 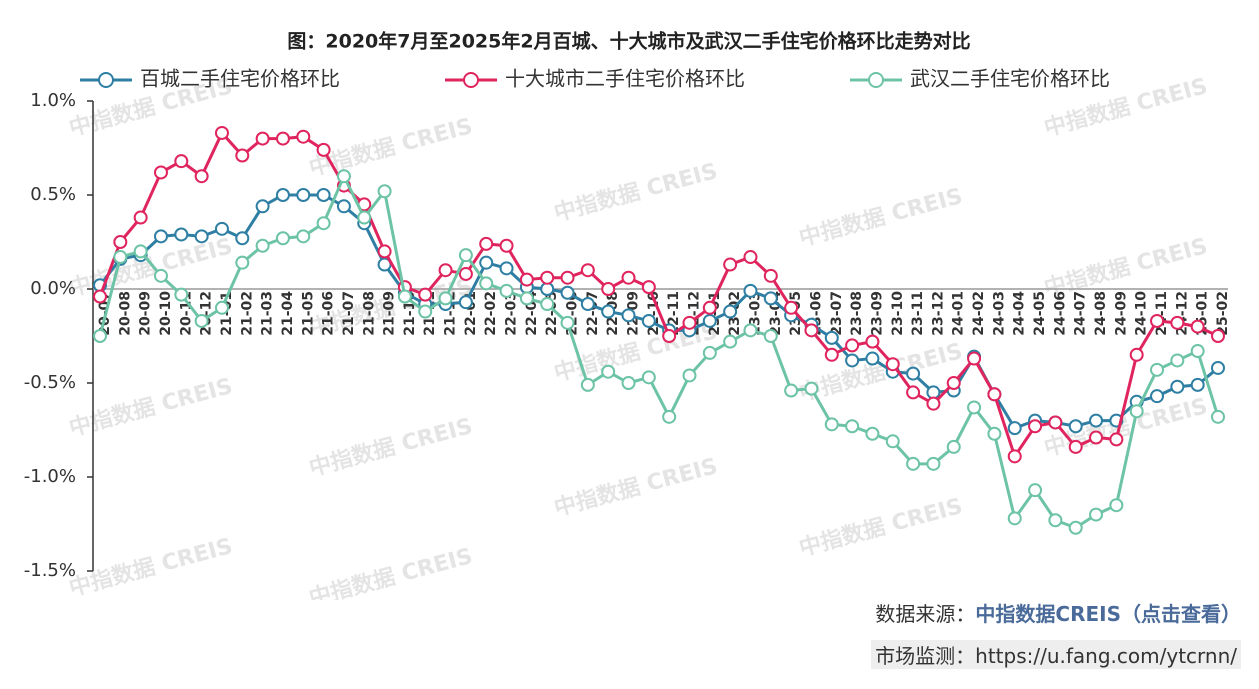 I want to click on x-tick-label: 23-09, so click(x=877, y=313).